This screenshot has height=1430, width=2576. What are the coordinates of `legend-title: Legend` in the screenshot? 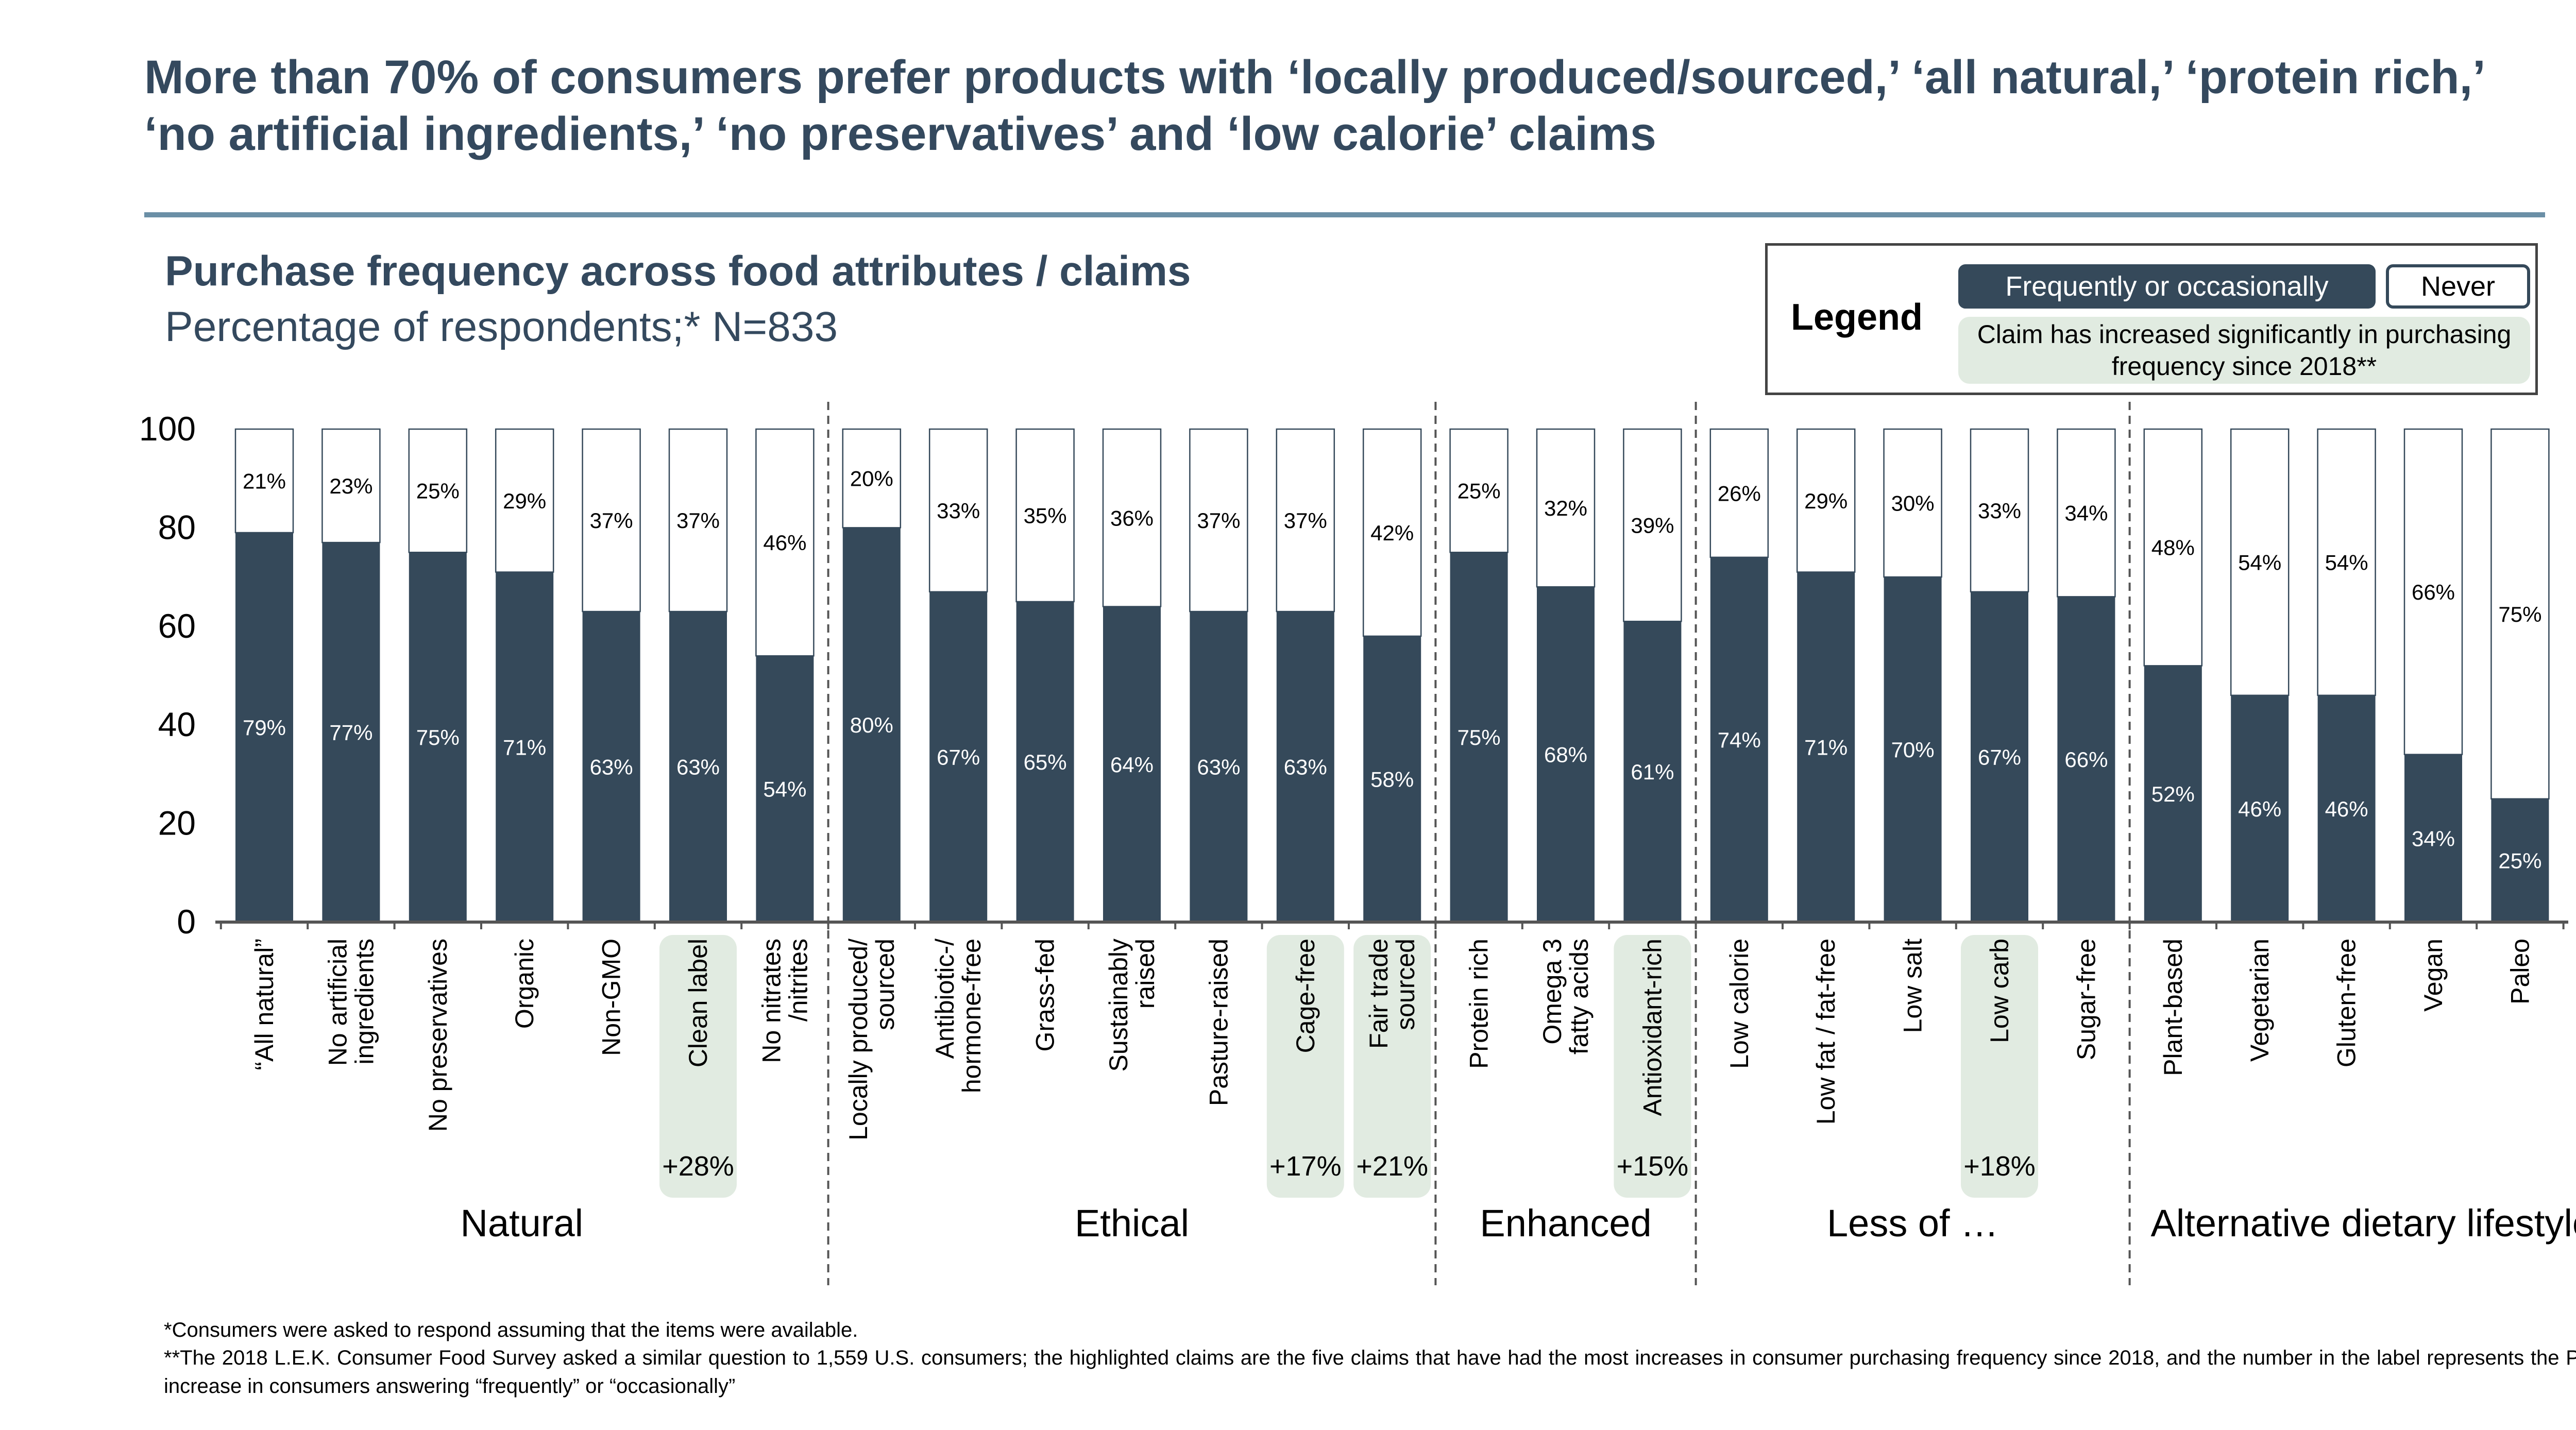 It's located at (1857, 317).